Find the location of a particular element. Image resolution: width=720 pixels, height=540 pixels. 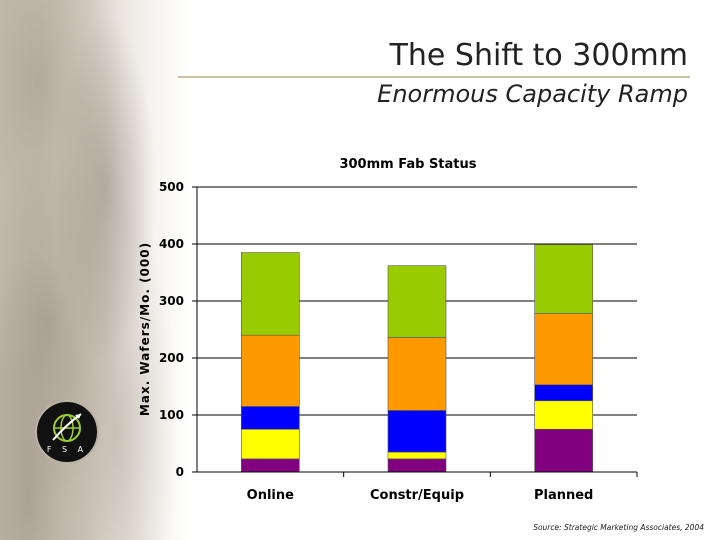

fsa-logo: F S A is located at coordinates (67, 432).